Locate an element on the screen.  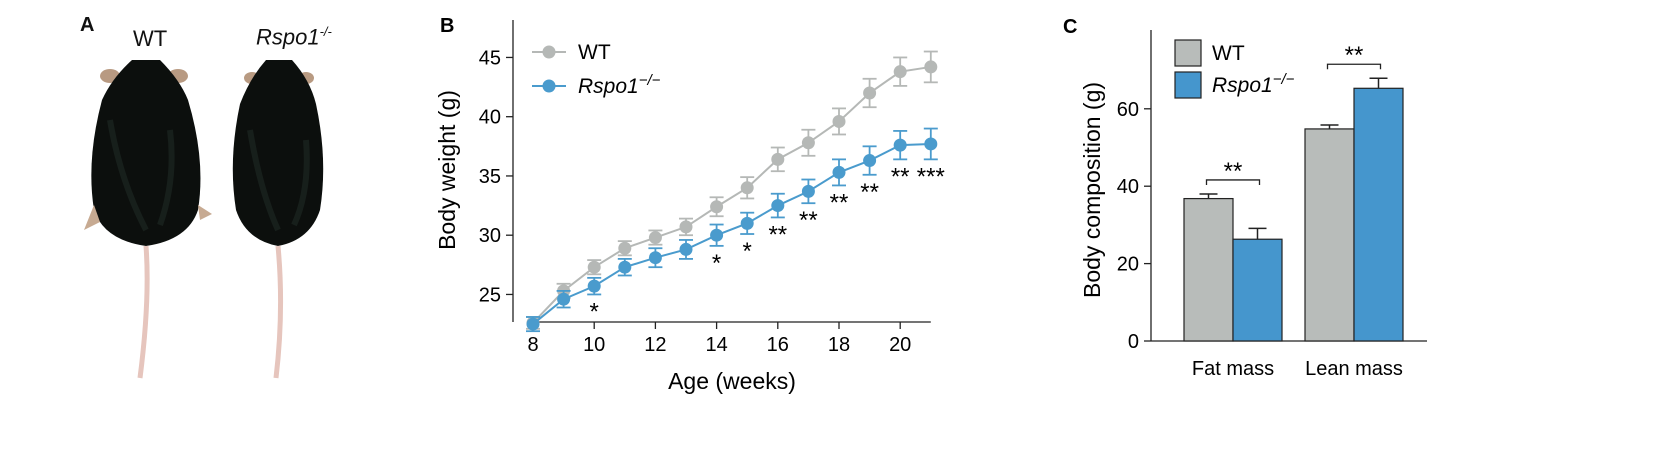
x-tick-label: 10 is located at coordinates (594, 345).